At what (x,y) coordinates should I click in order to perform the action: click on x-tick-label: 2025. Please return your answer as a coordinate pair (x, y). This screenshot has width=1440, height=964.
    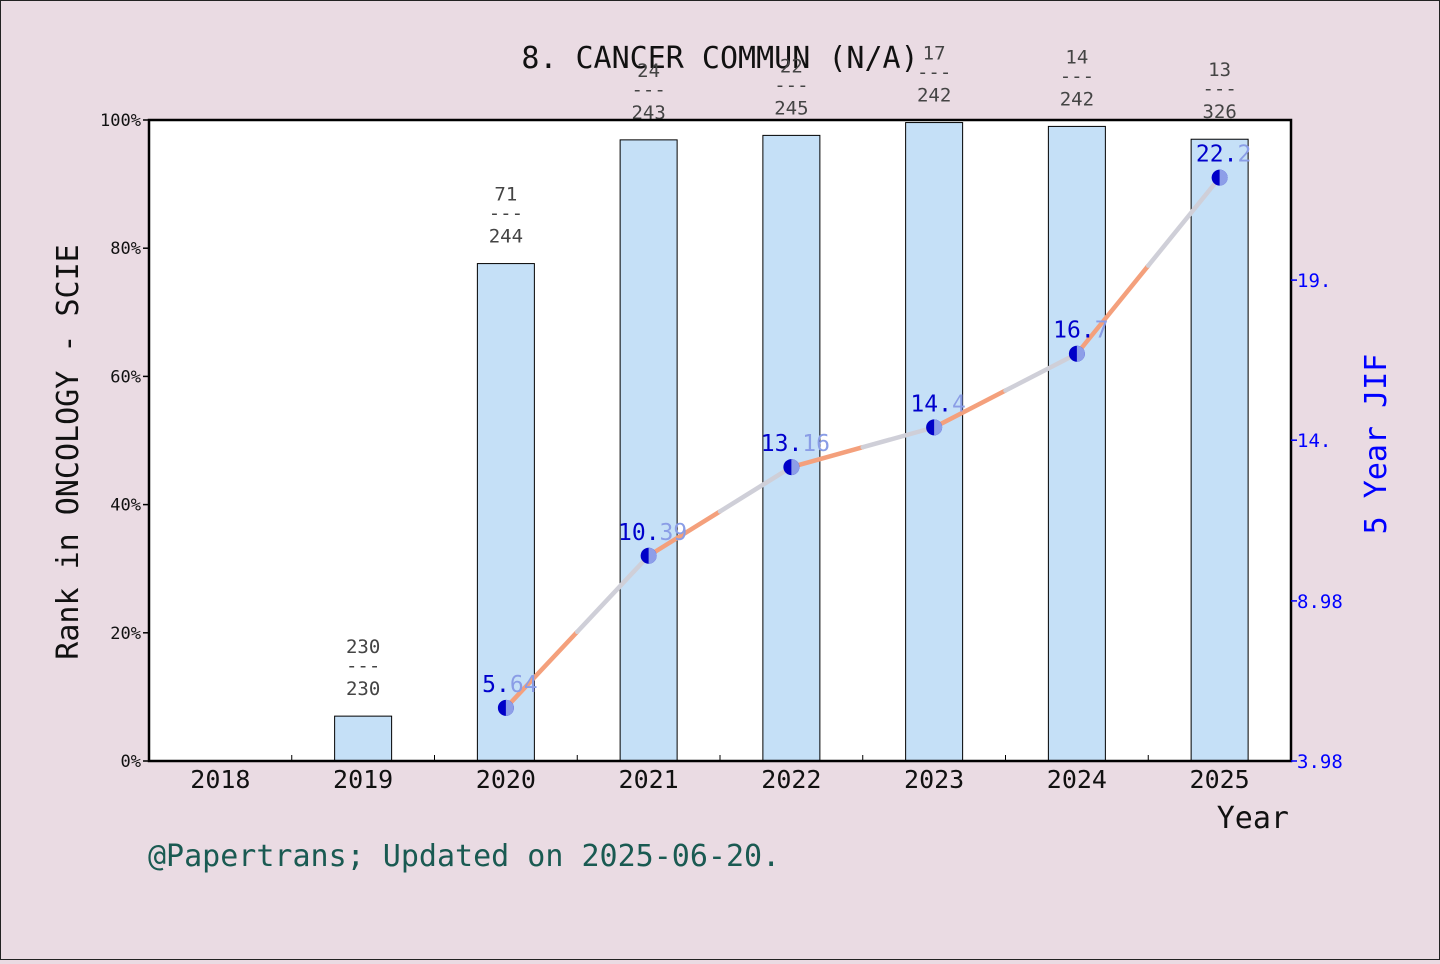
    Looking at the image, I should click on (1220, 779).